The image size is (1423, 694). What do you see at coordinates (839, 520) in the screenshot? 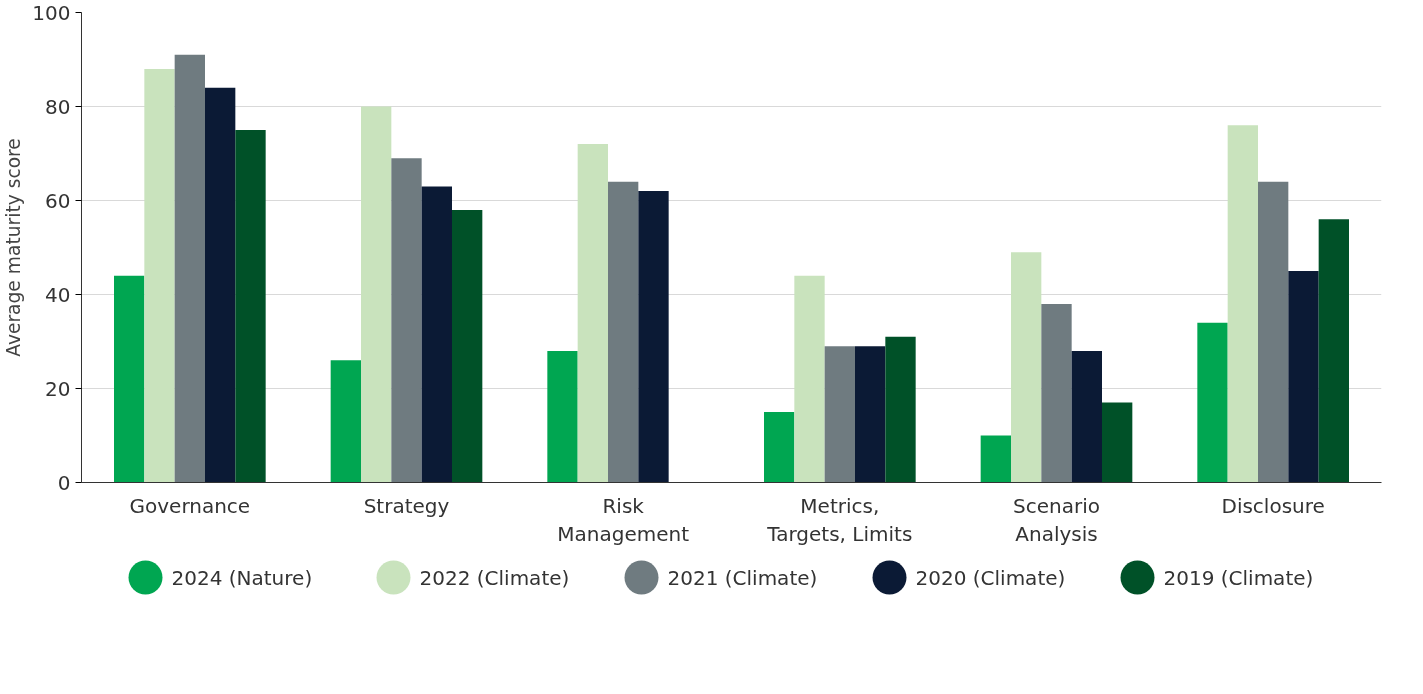
I see `x-tick-label: Metrics, Targets, Limits` at bounding box center [839, 520].